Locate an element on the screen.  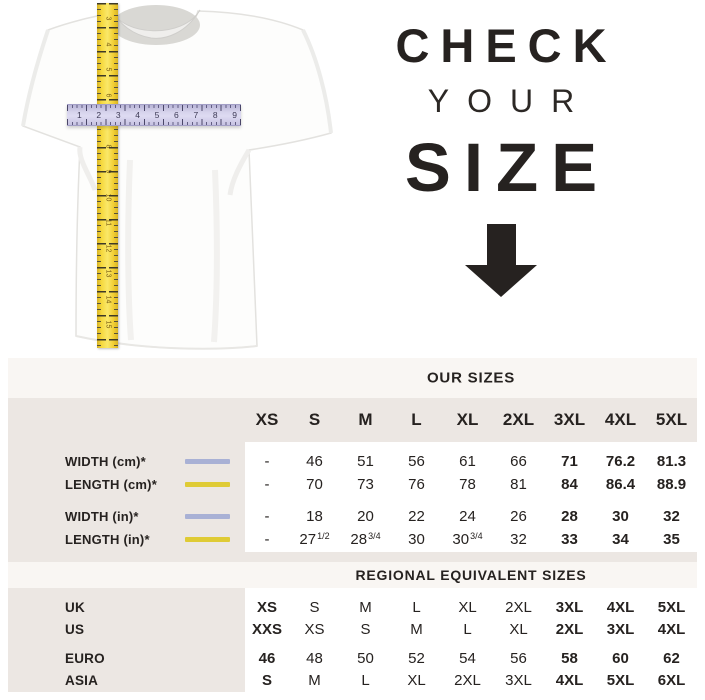
vertical-tape-number: 14 is located at coordinates (108, 299).